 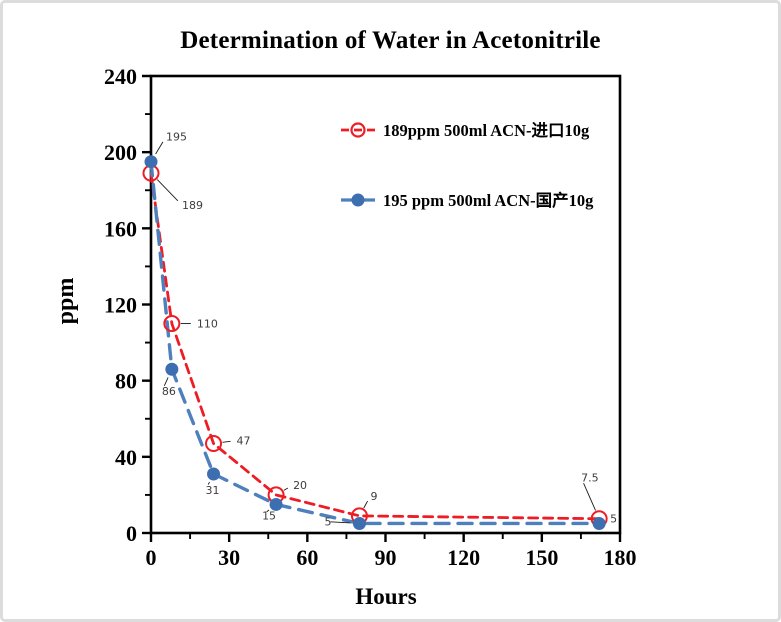 What do you see at coordinates (300, 485) in the screenshot?
I see `data-point-label: 20` at bounding box center [300, 485].